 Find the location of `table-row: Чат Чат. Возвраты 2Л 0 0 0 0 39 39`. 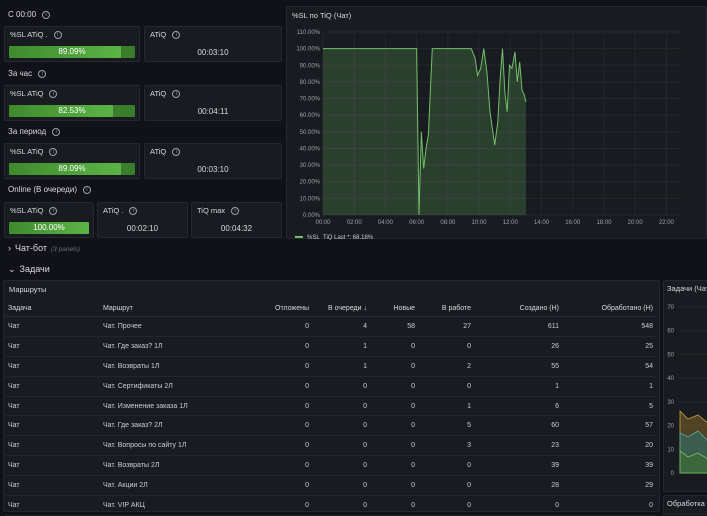

table-row: Чат Чат. Возвраты 2Л 0 0 0 0 39 39 is located at coordinates (330, 466).